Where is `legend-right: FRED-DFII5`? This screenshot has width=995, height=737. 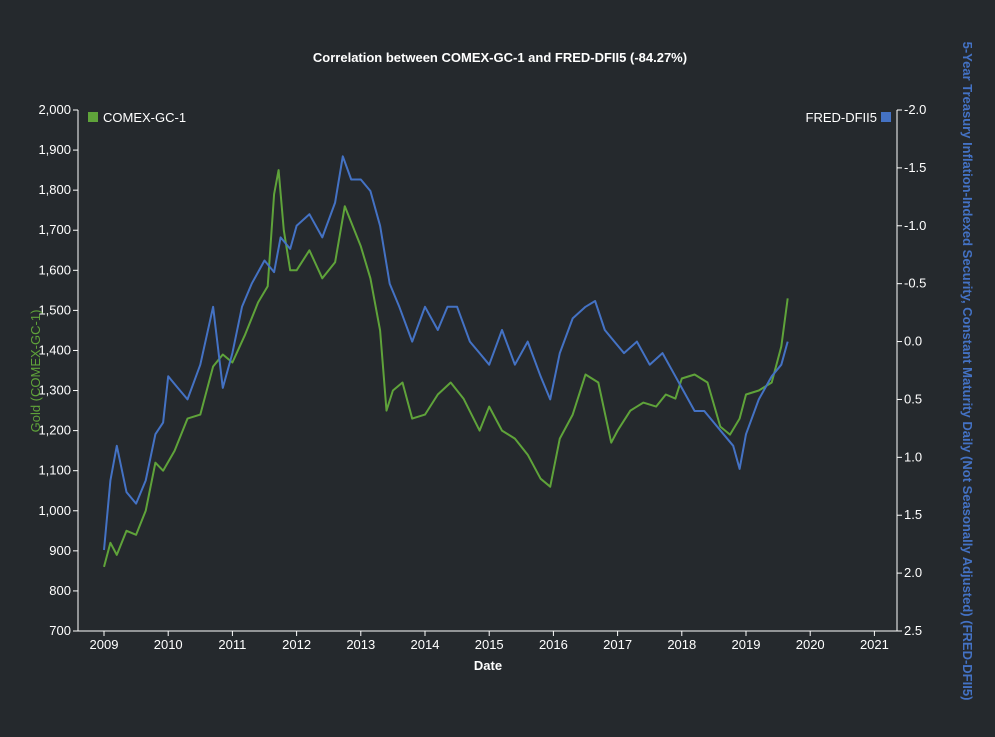
legend-right: FRED-DFII5 is located at coordinates (849, 117).